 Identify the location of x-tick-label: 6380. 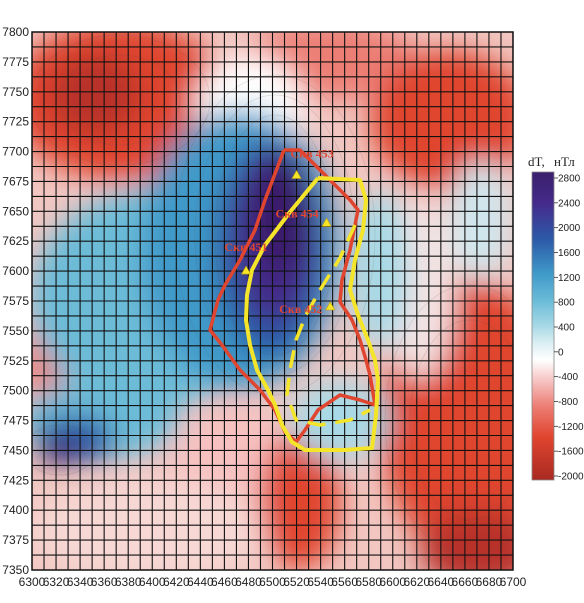
(128, 582).